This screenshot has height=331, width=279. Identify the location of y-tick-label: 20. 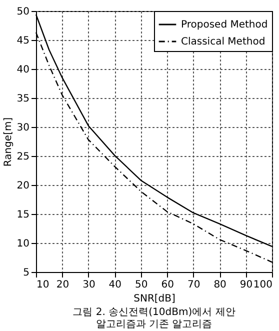
(23, 186).